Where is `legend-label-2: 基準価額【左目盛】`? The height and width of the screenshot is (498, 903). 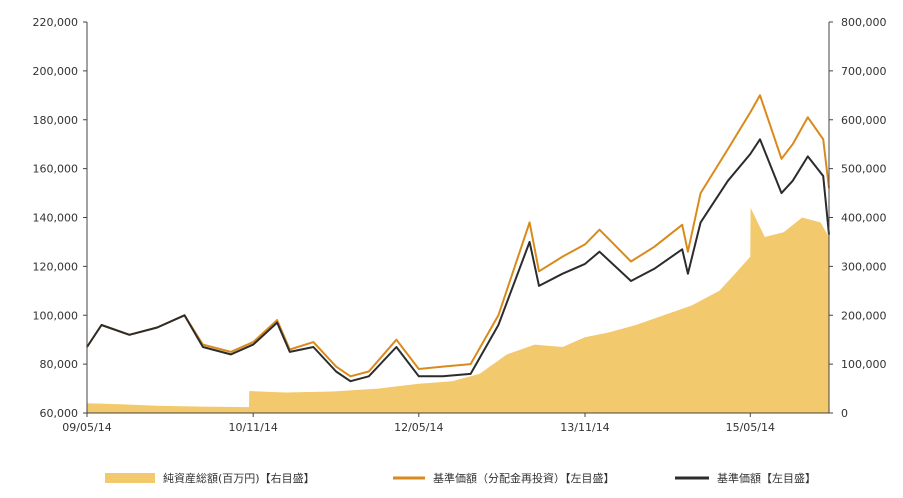
legend-label-2: 基準価額【左目盛】 is located at coordinates (766, 478).